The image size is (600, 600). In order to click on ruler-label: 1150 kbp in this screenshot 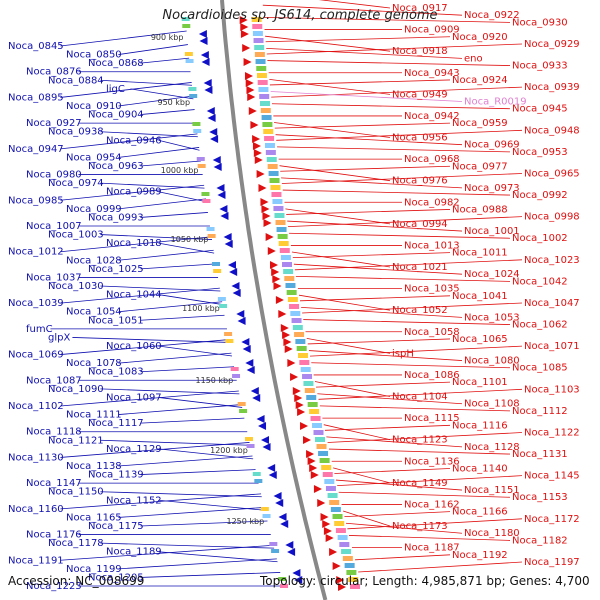, I will do `click(215, 380)`.